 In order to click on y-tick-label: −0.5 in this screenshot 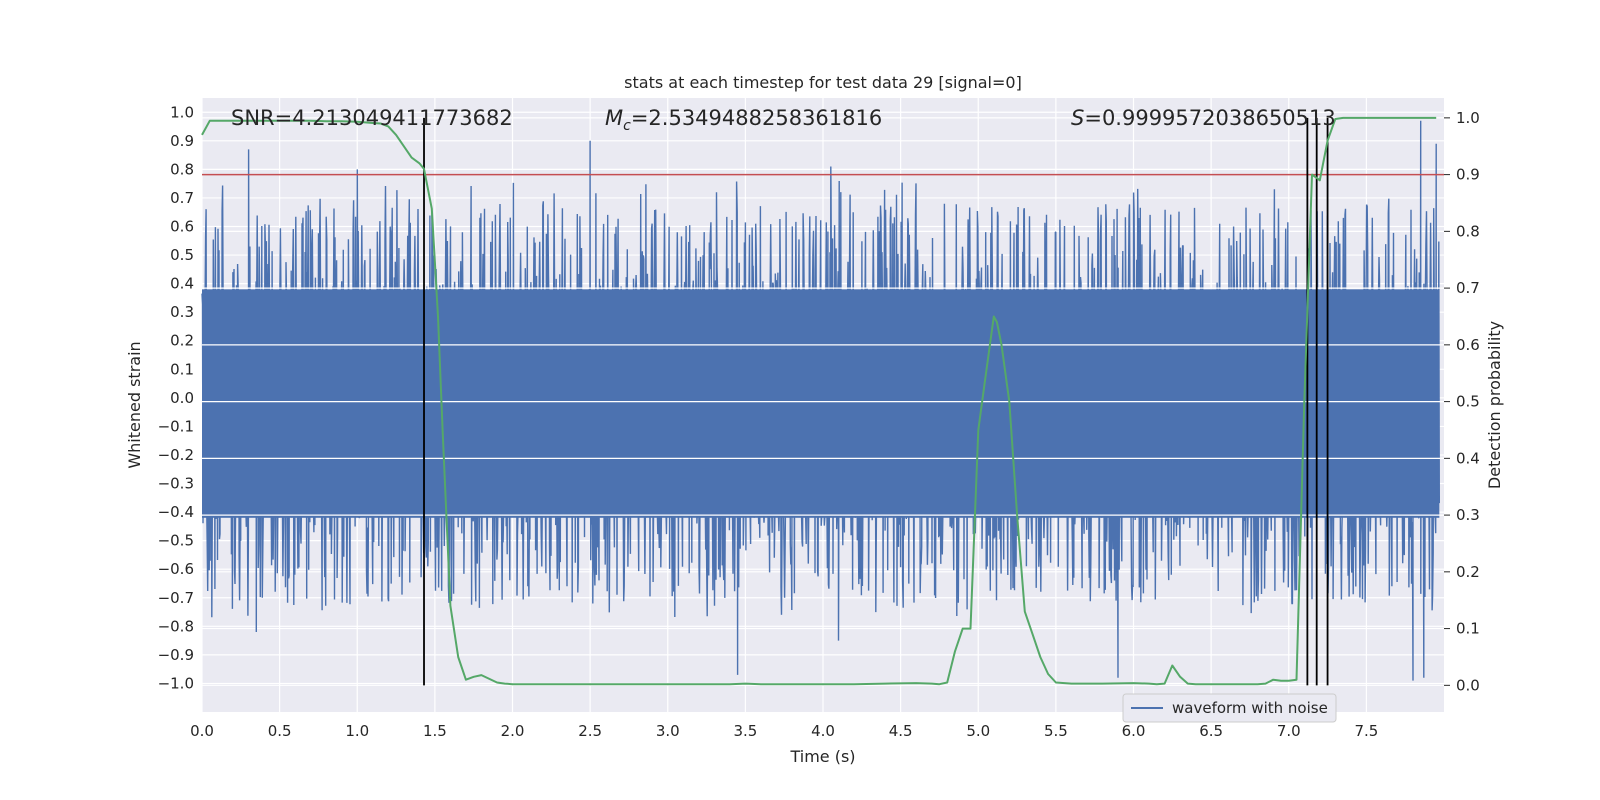, I will do `click(176, 541)`.